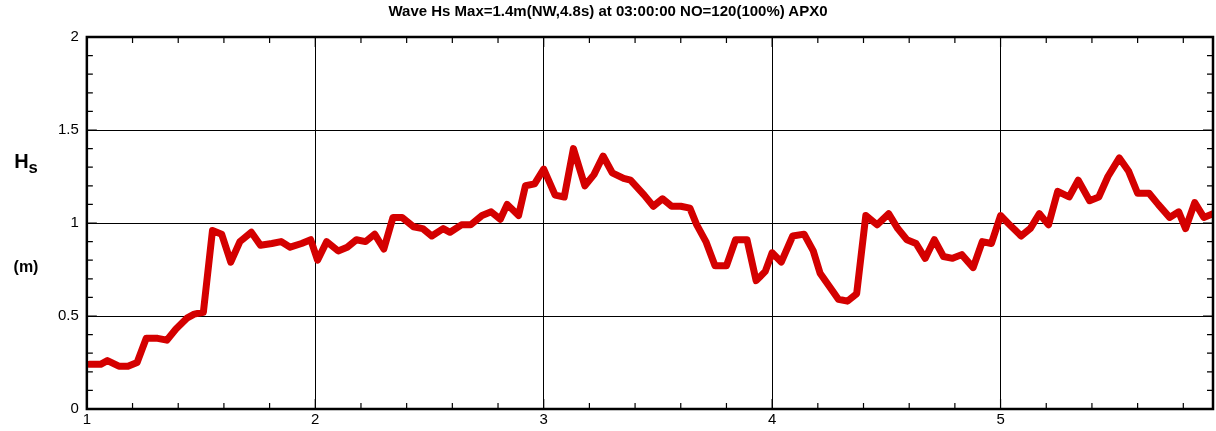 The image size is (1216, 431). I want to click on y-tick-label: 1.5, so click(68, 129).